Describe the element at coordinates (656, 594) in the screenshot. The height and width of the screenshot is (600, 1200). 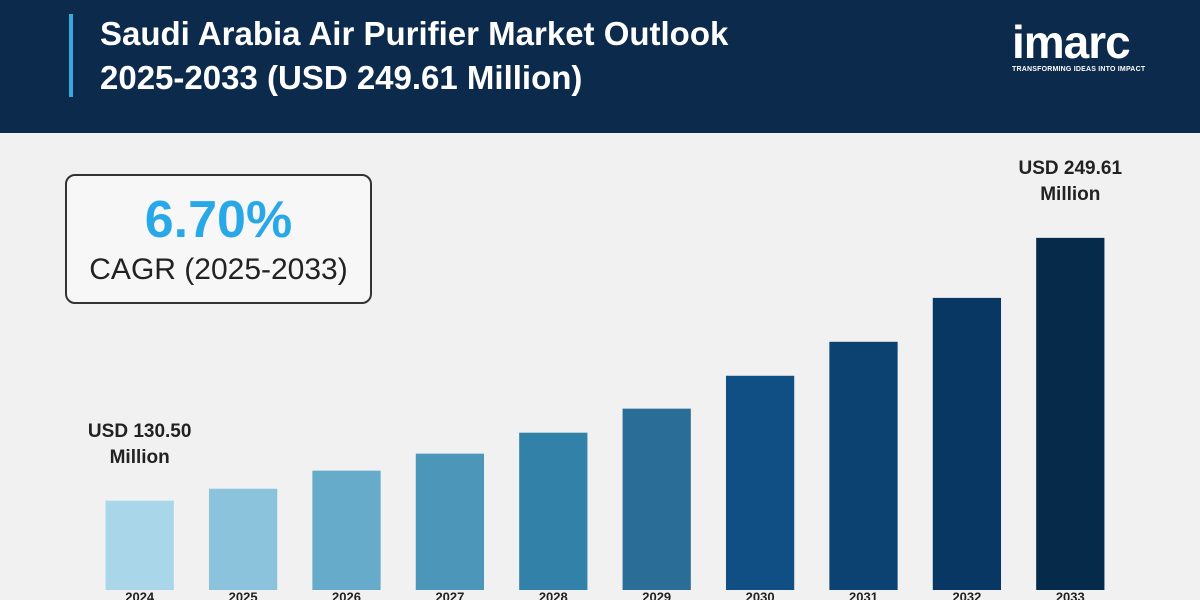
I see `x-tick-label: 2029` at that location.